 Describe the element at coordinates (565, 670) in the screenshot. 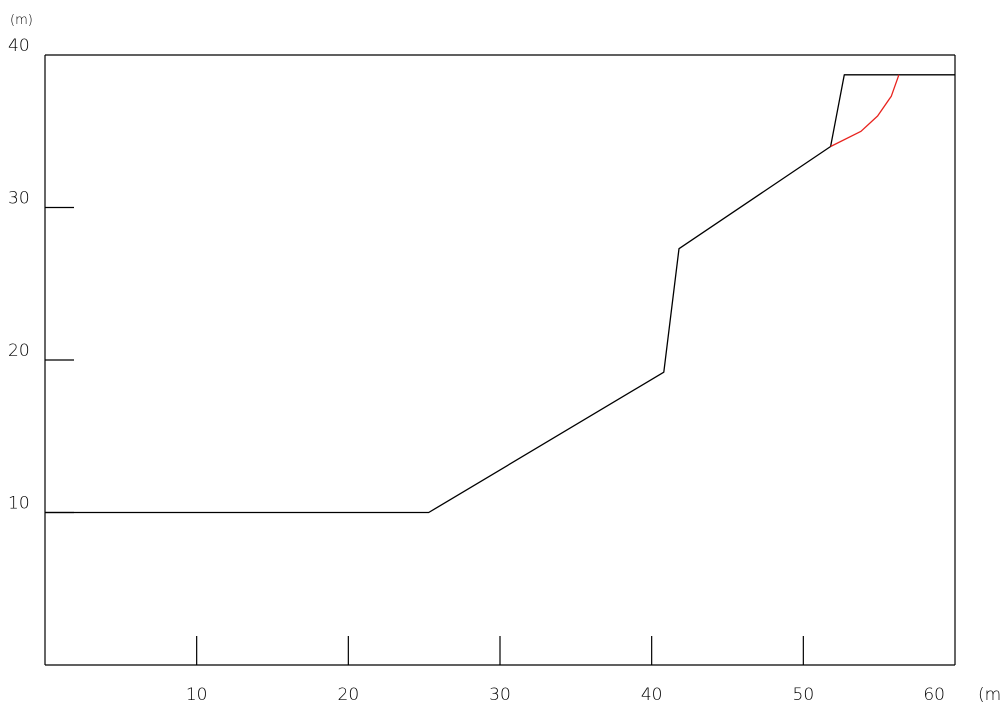

I see `x-axis-ticks: 10 20 30 40 50 60` at that location.